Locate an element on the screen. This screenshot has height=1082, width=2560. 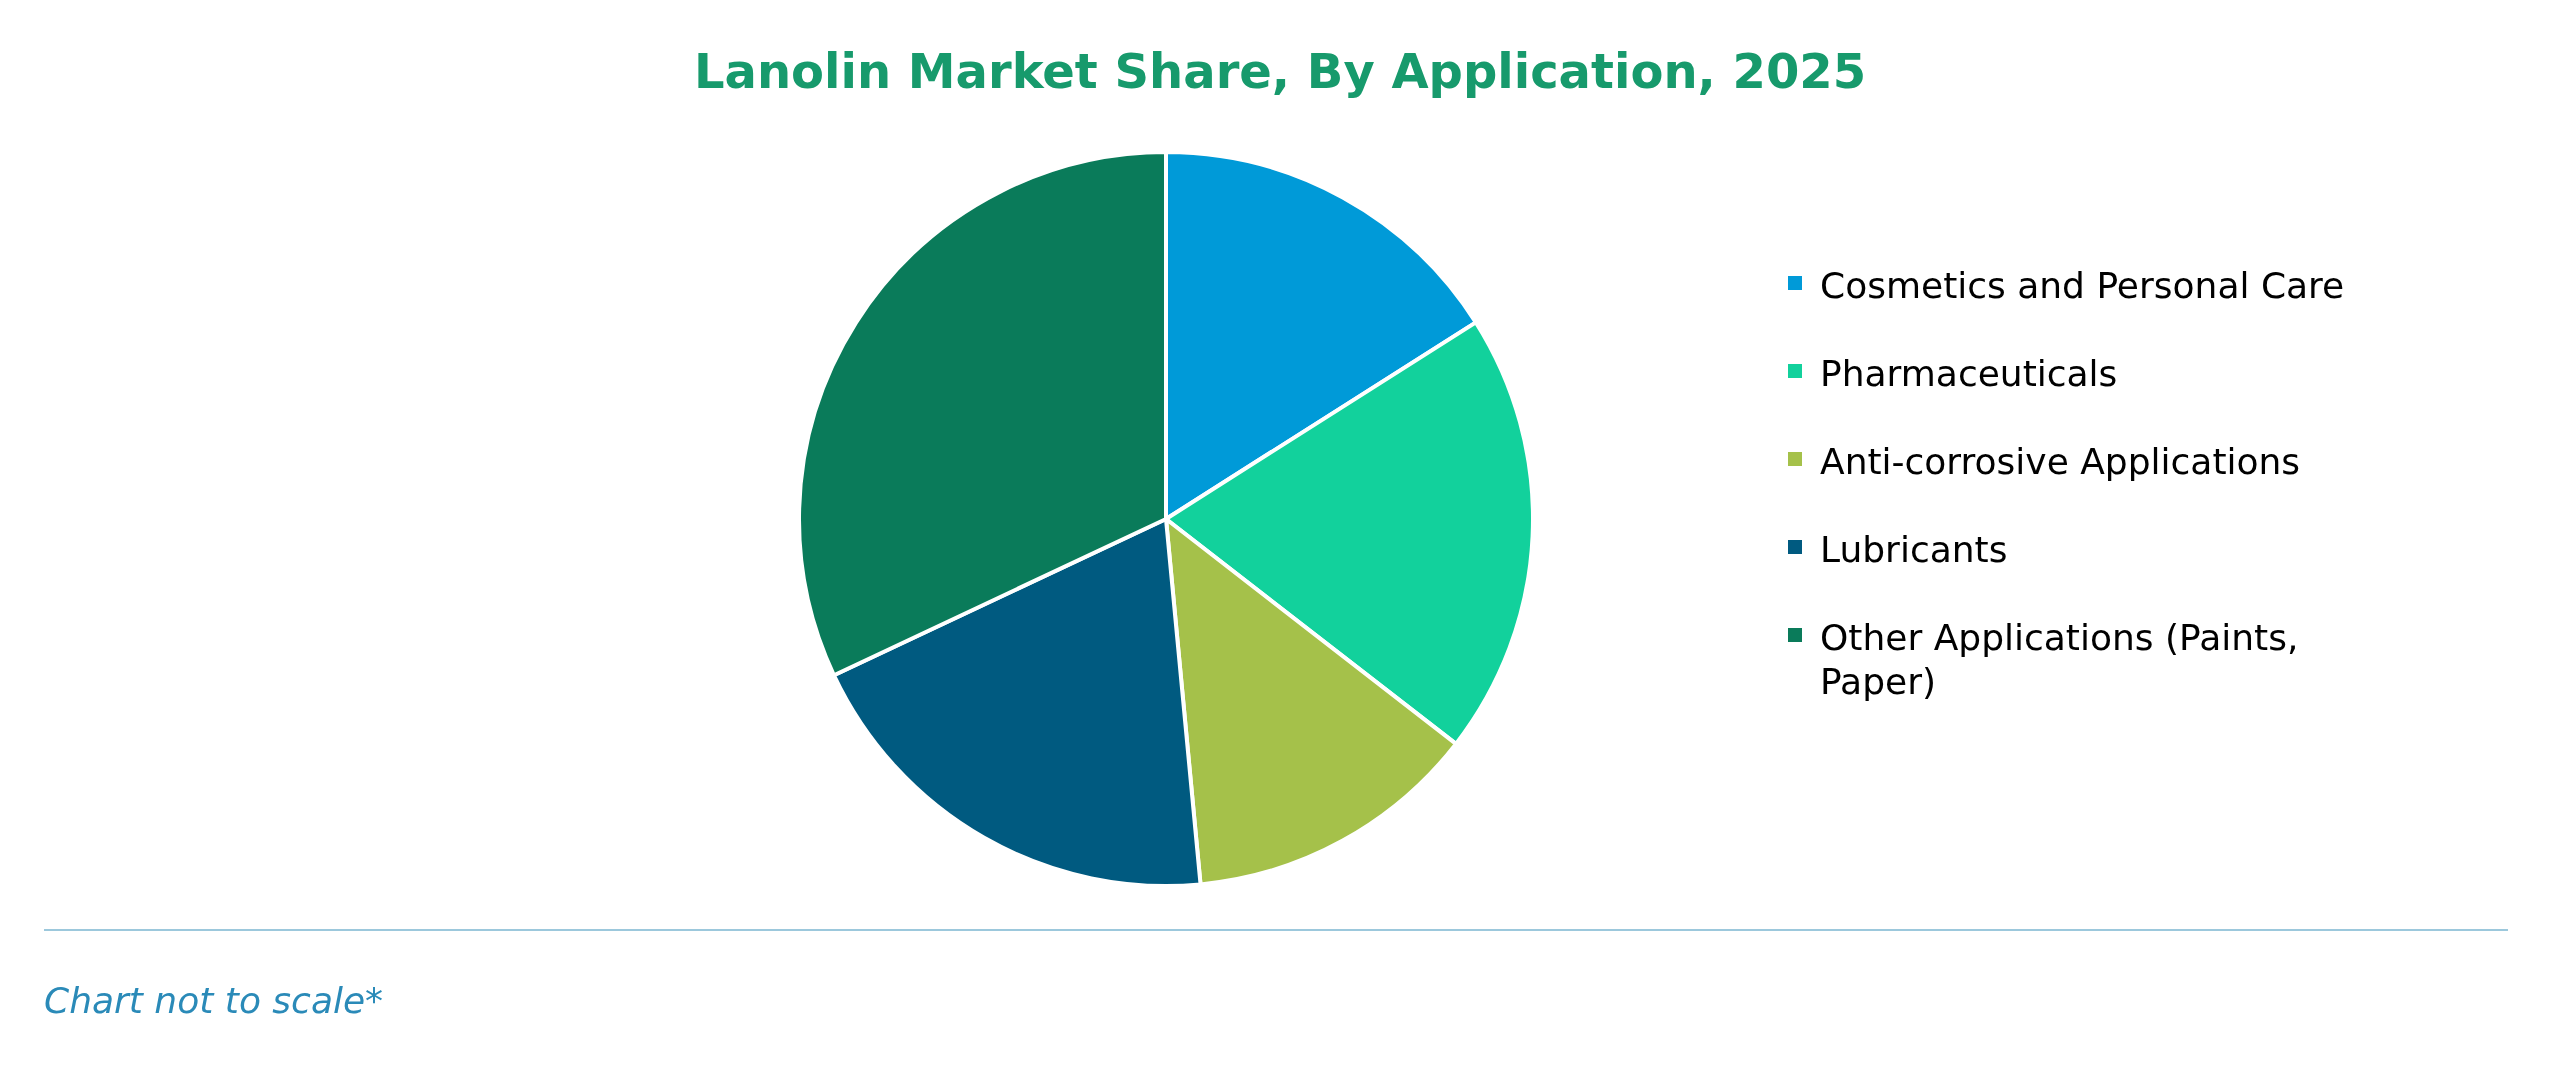
legend-label: Pharmaceuticals is located at coordinates (1969, 373).